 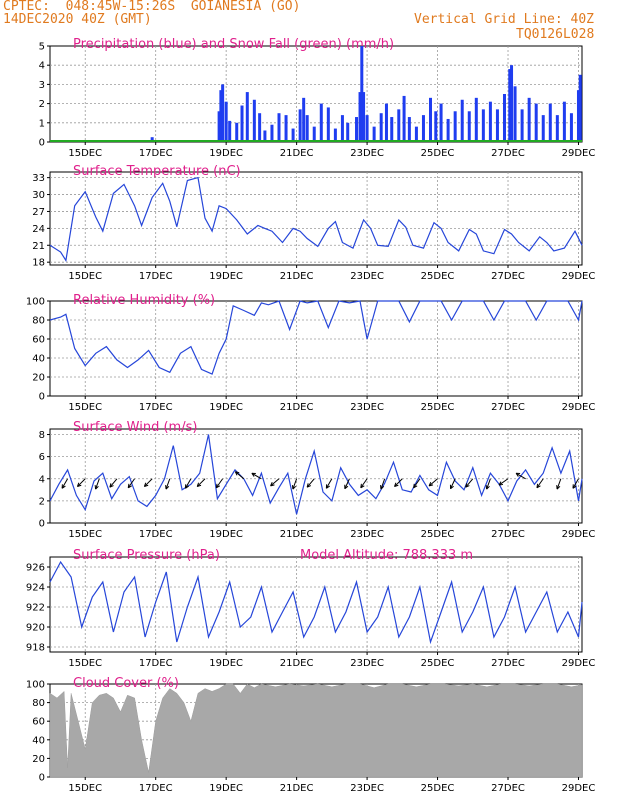 I want to click on header-date: 14DEC2020 40Z (GMT), so click(x=77, y=19).